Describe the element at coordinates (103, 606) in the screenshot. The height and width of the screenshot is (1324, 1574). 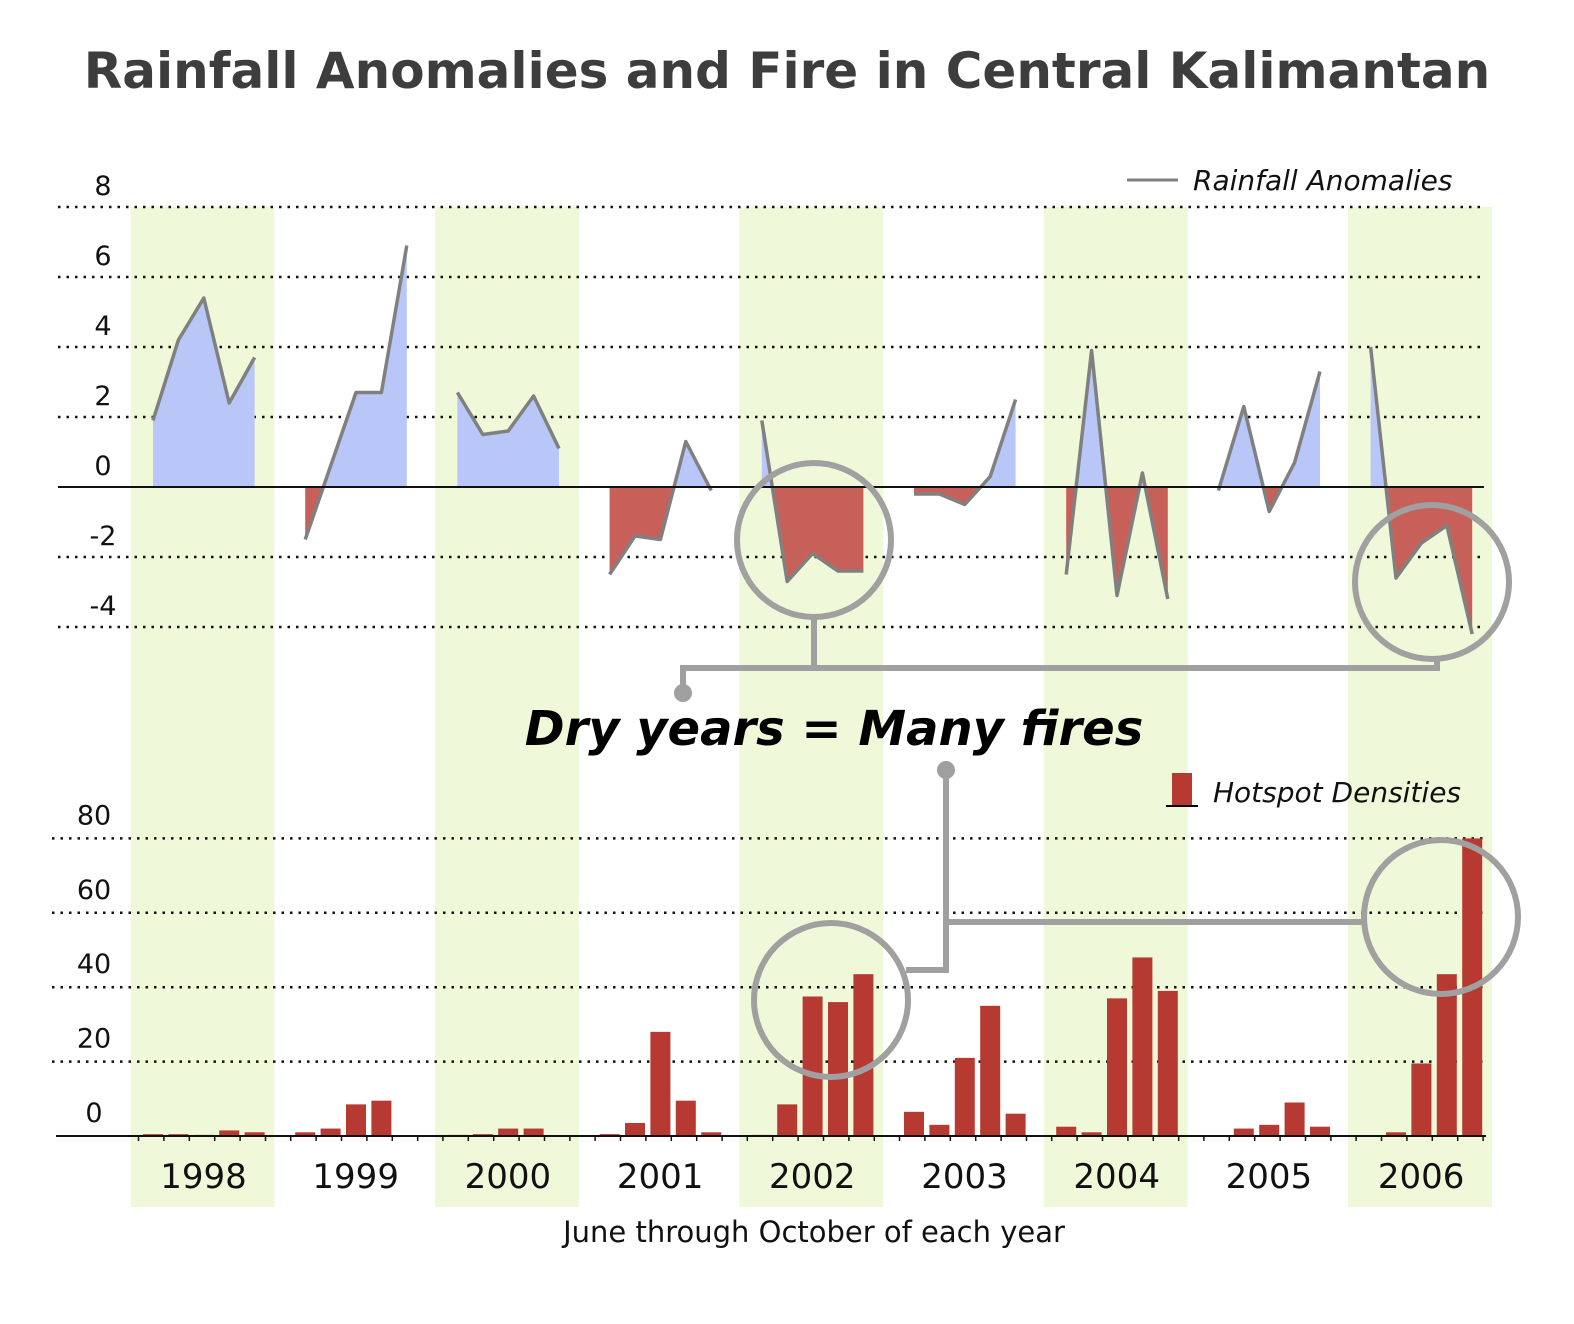
I see `rain-tick-label: -4` at that location.